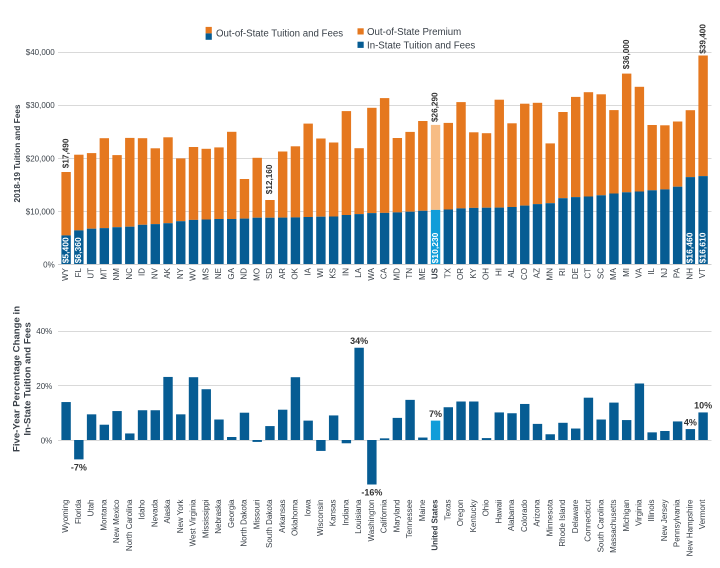 The image size is (720, 568). Describe the element at coordinates (269, 179) in the screenshot. I see `svg-text: $12,160` at that location.